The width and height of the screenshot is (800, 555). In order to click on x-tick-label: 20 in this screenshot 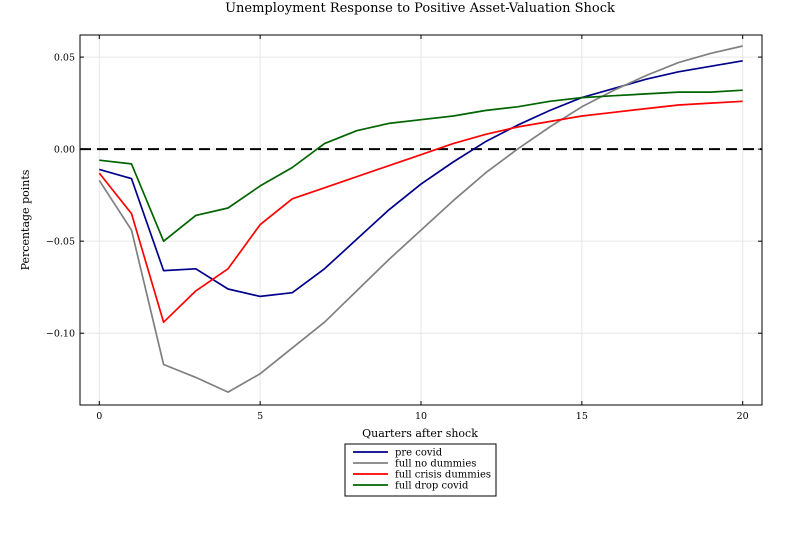, I will do `click(743, 416)`.